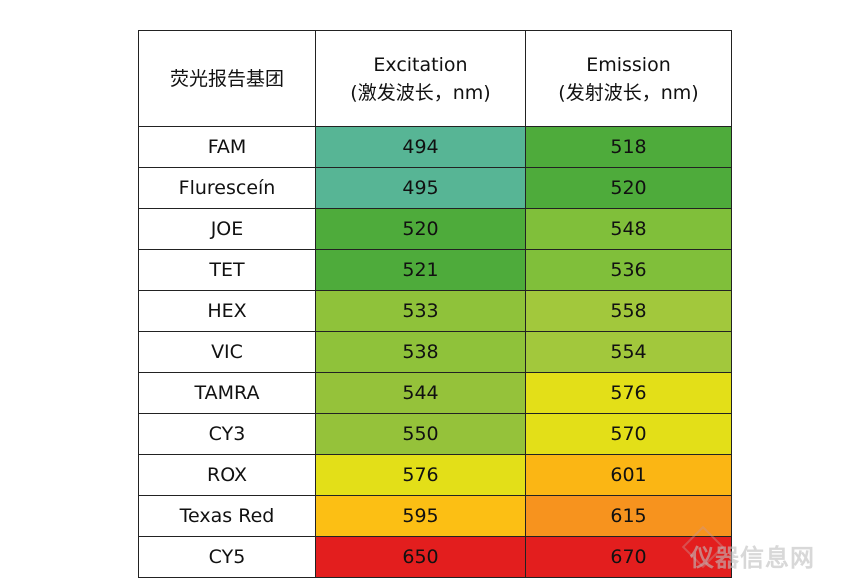 The image size is (865, 586). I want to click on header-excitation-unit: (激发波长，nm), so click(420, 92).